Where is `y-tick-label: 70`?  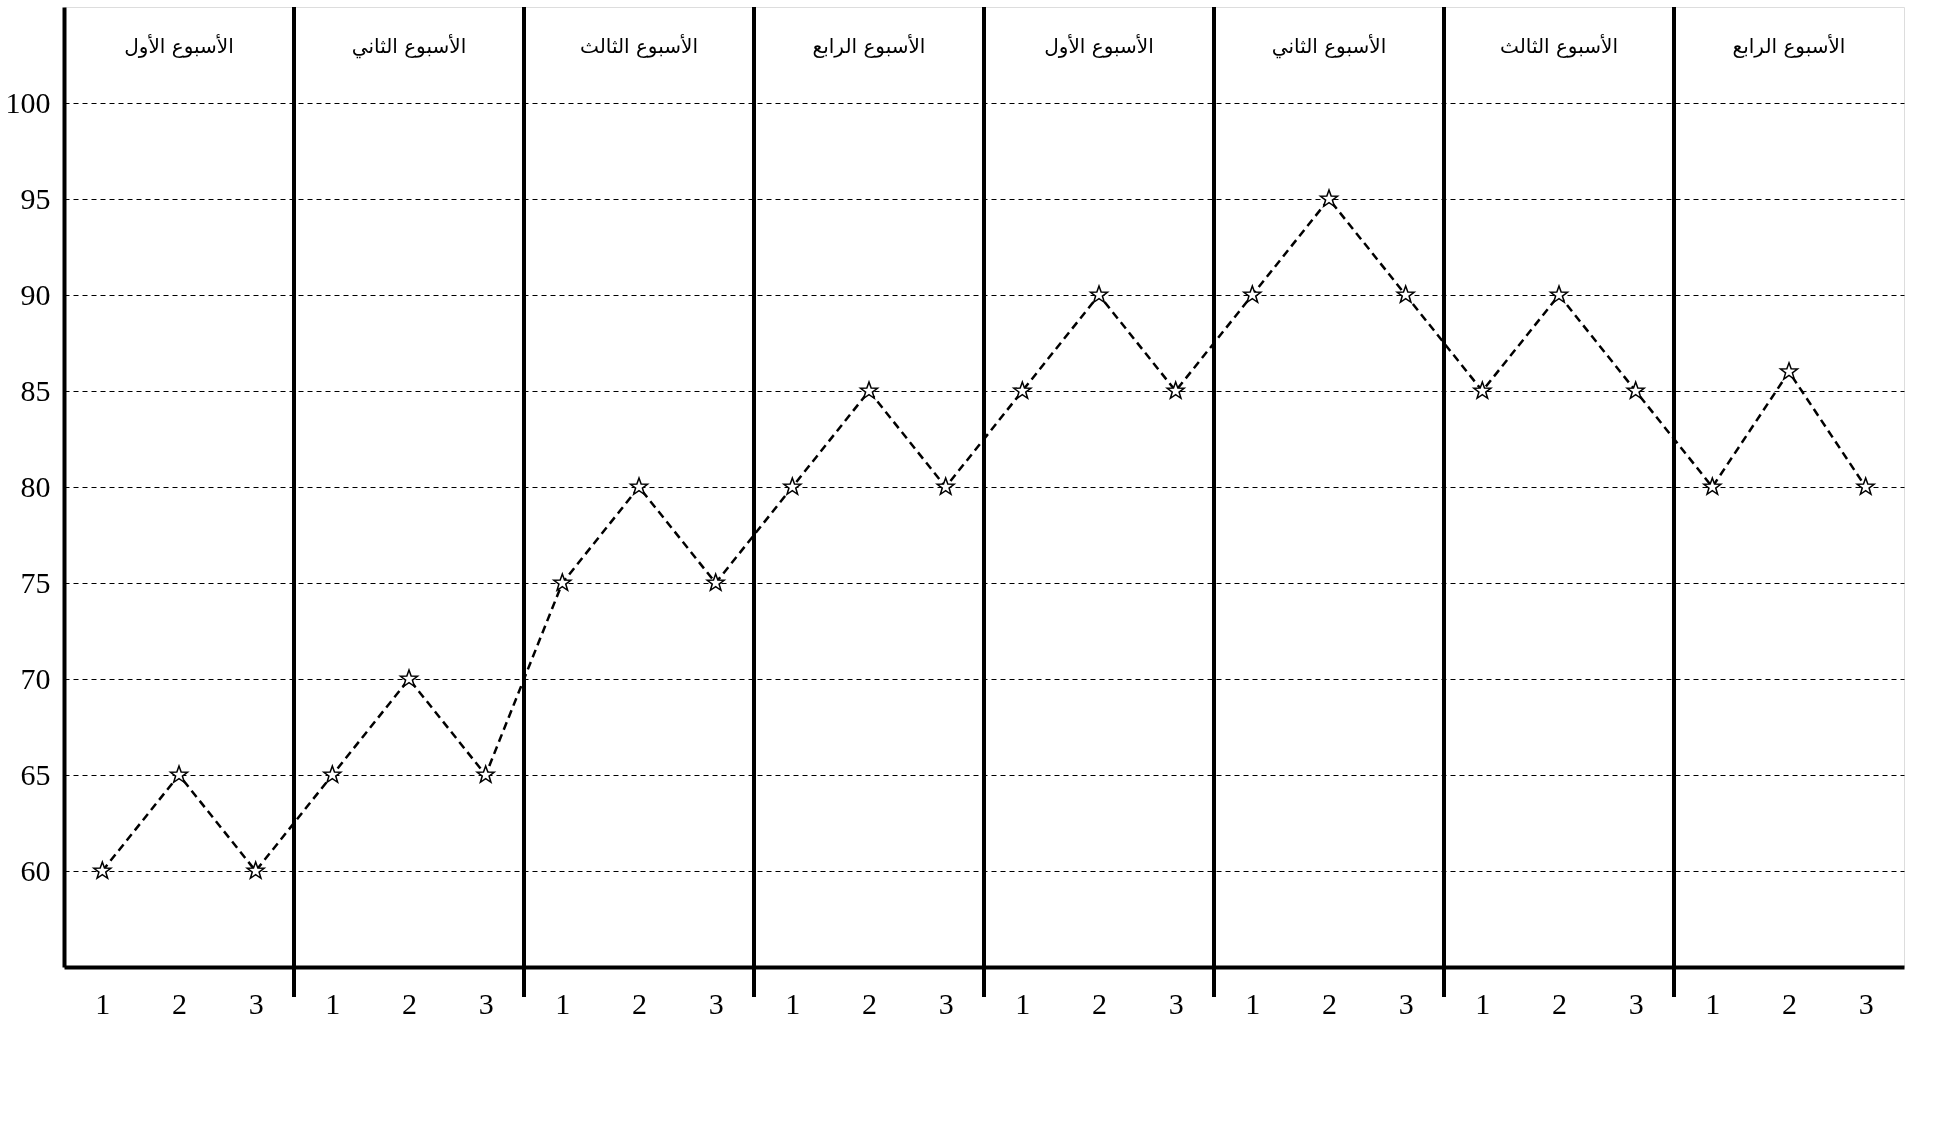 y-tick-label: 70 is located at coordinates (35, 678).